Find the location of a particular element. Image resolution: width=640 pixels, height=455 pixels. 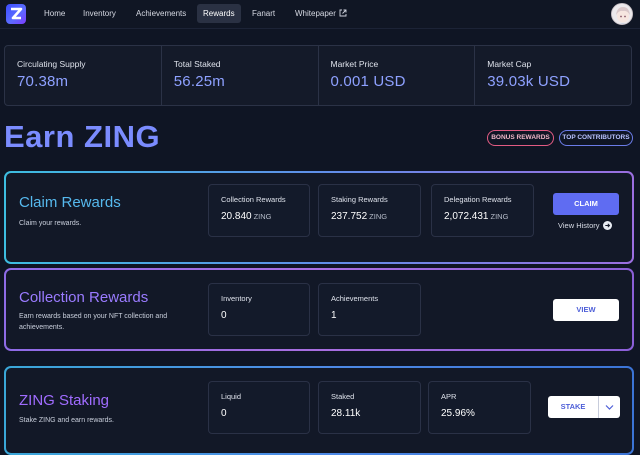

metric-value: 28.11k is located at coordinates (346, 413).